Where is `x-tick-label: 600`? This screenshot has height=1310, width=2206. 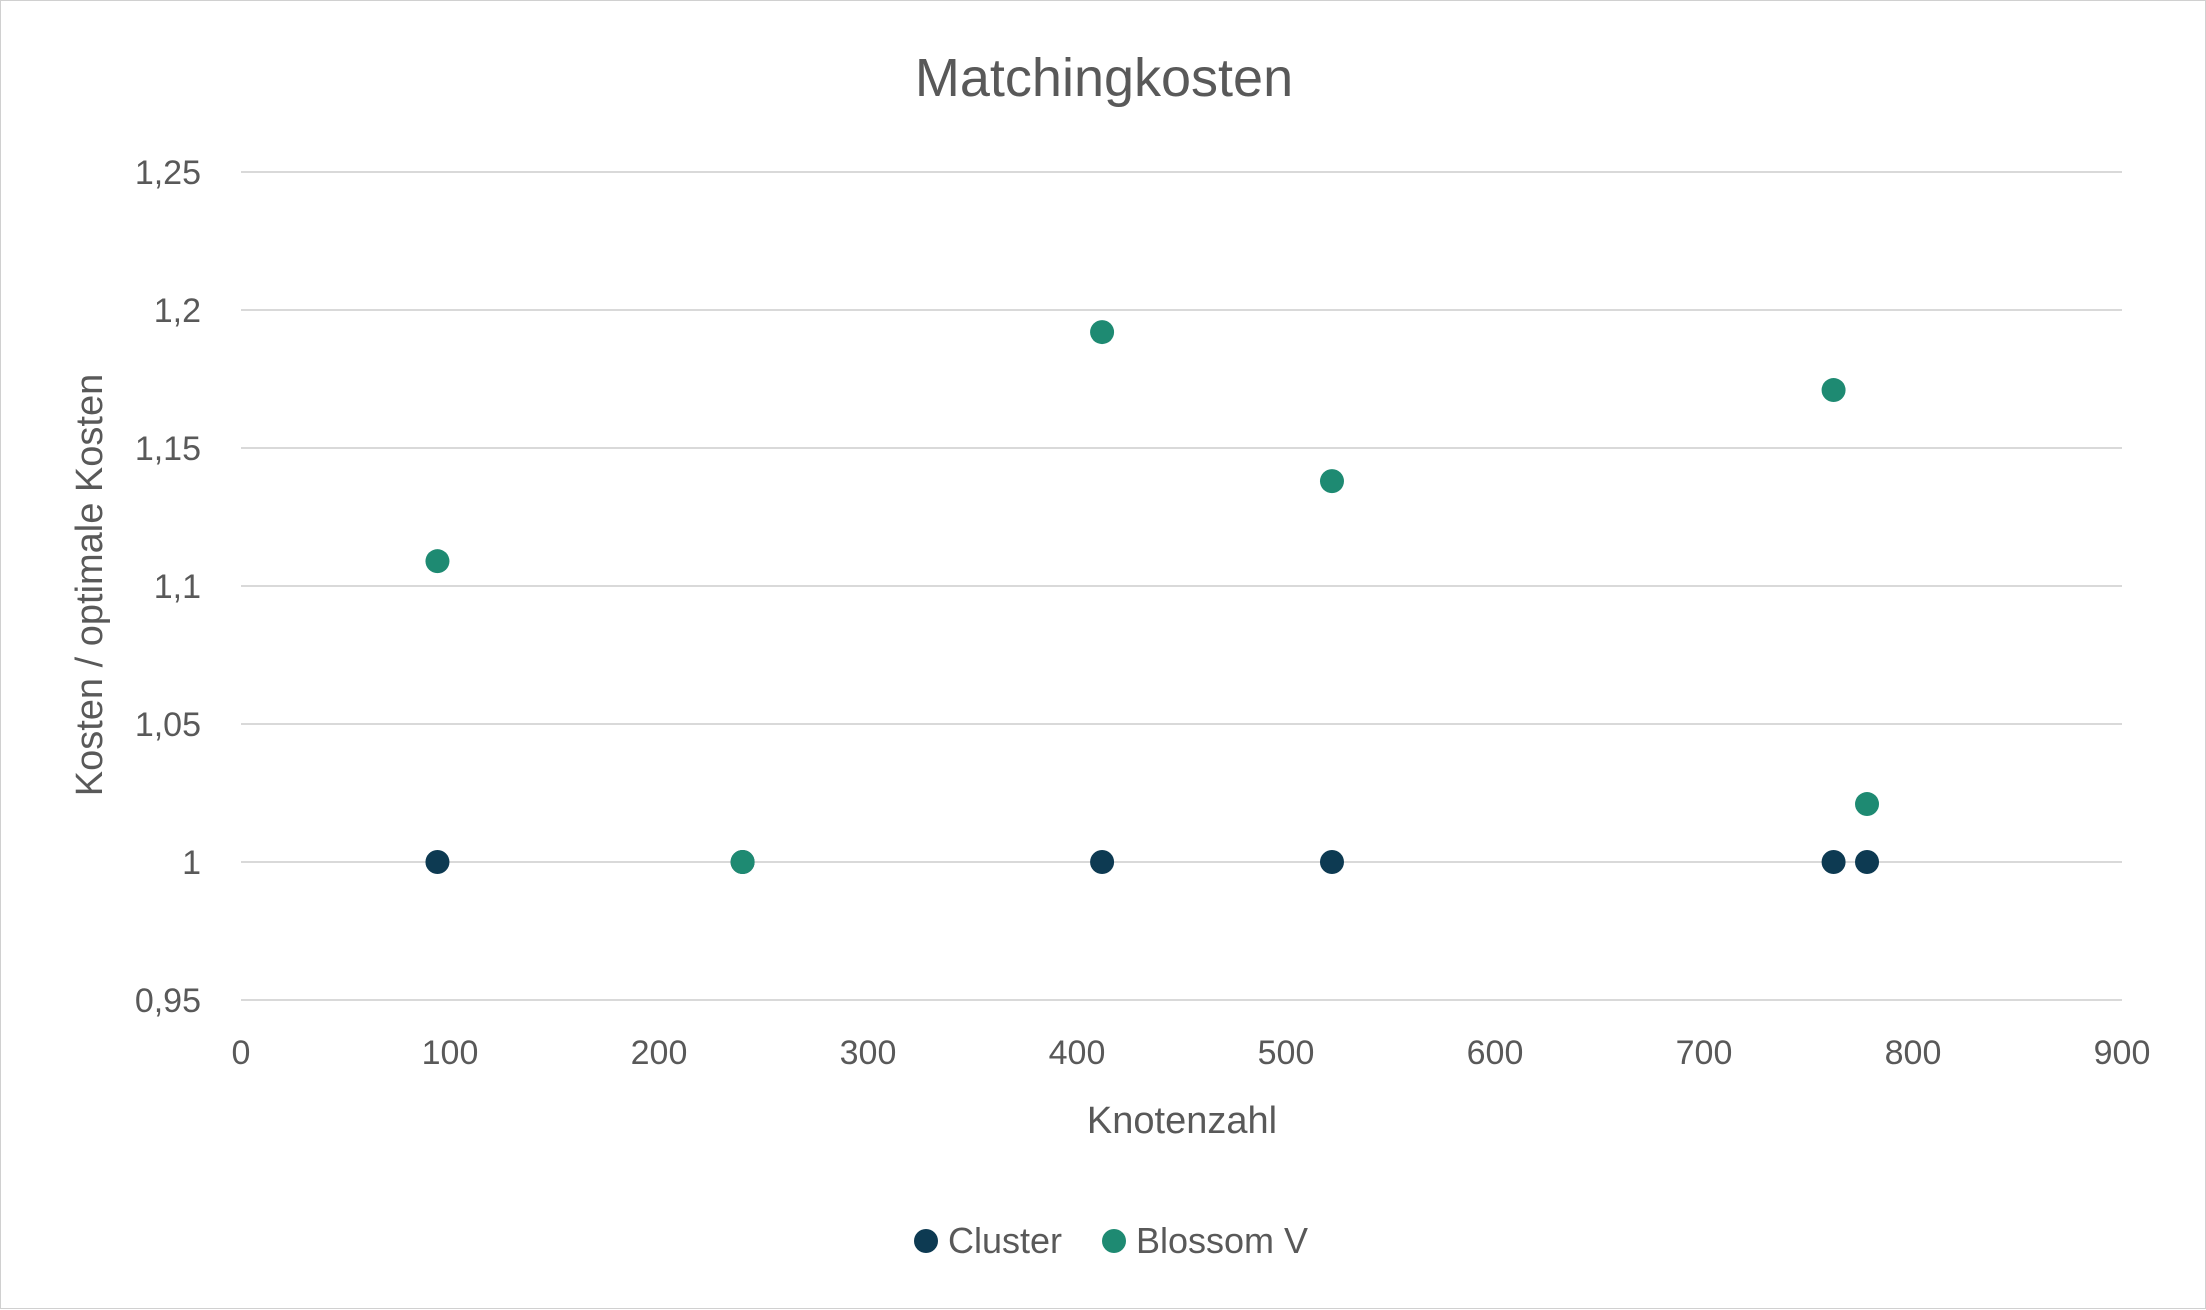 x-tick-label: 600 is located at coordinates (1495, 1053).